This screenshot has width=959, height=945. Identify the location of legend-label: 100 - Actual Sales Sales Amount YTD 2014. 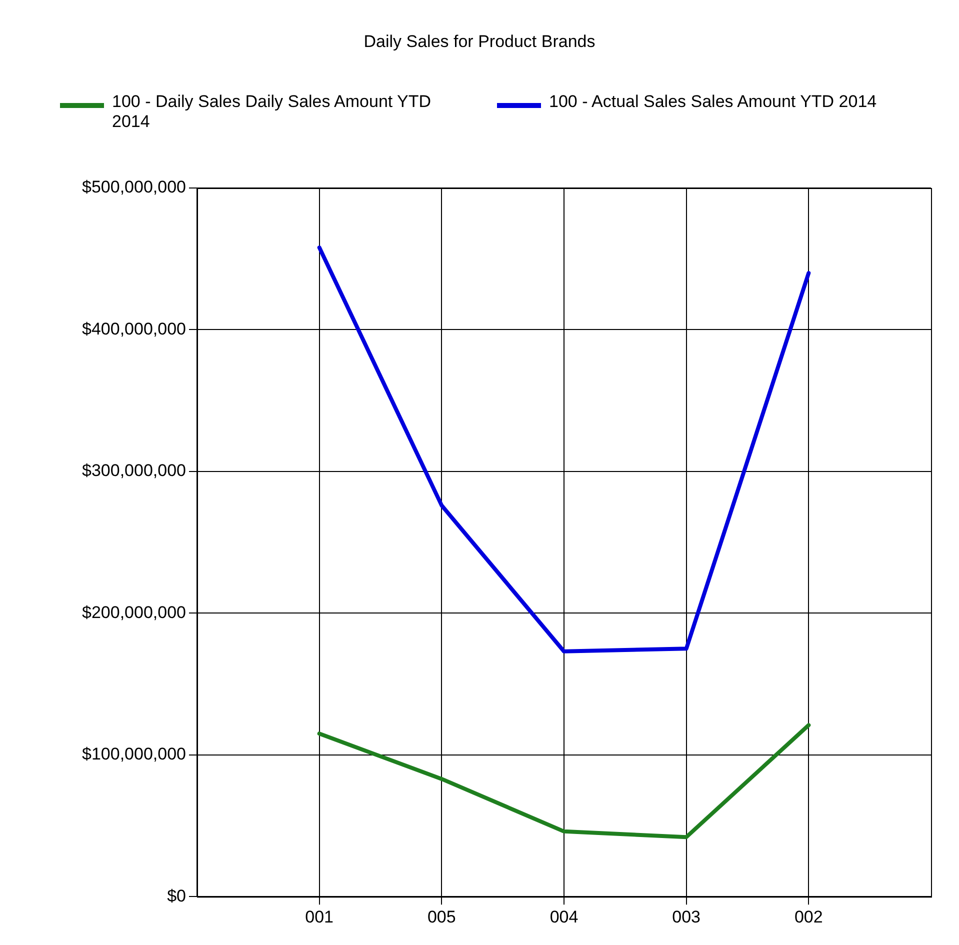
(713, 102).